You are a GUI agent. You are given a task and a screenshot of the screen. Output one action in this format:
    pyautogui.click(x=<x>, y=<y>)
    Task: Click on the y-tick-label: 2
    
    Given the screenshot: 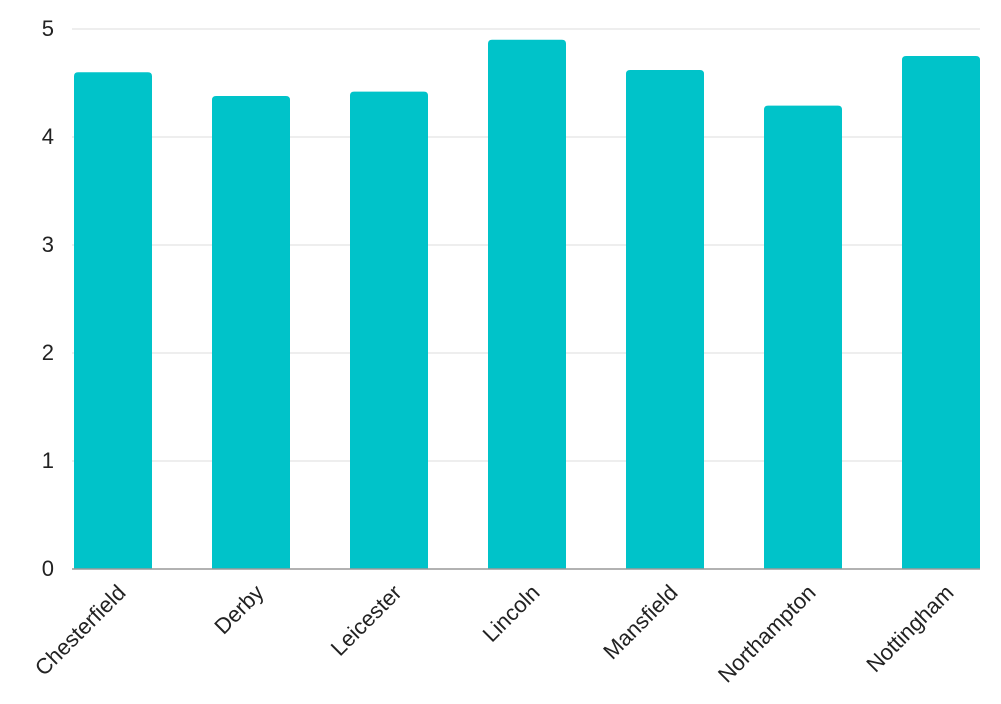 What is the action you would take?
    pyautogui.click(x=48, y=352)
    